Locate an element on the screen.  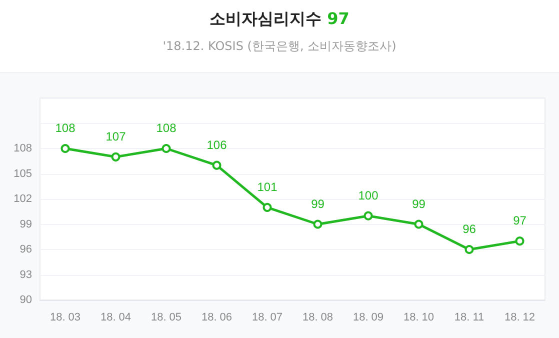
data-label: 97 is located at coordinates (520, 221).